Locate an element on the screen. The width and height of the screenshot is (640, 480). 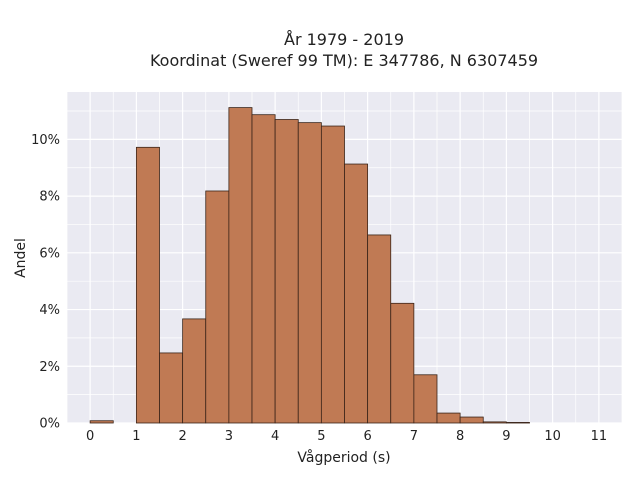
y-tick-label: 4% is located at coordinates (49, 310).